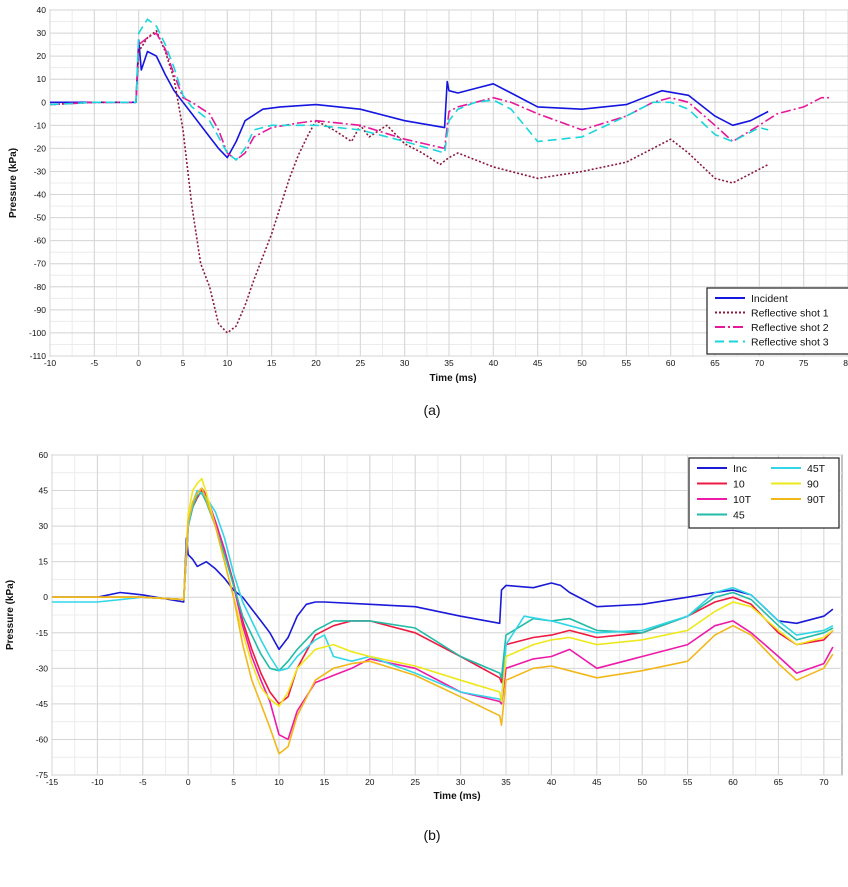 Image resolution: width=848 pixels, height=887 pixels. Describe the element at coordinates (740, 469) in the screenshot. I see `legend-label: Inc` at that location.